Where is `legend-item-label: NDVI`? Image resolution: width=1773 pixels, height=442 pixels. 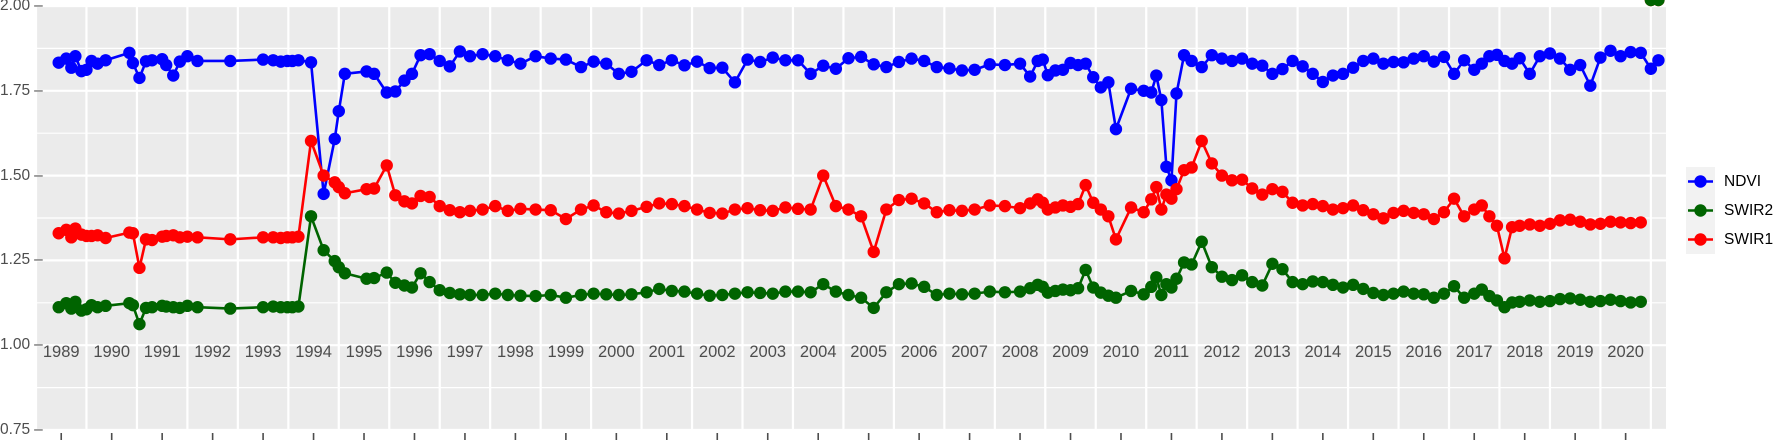 legend-item-label: NDVI is located at coordinates (1743, 181).